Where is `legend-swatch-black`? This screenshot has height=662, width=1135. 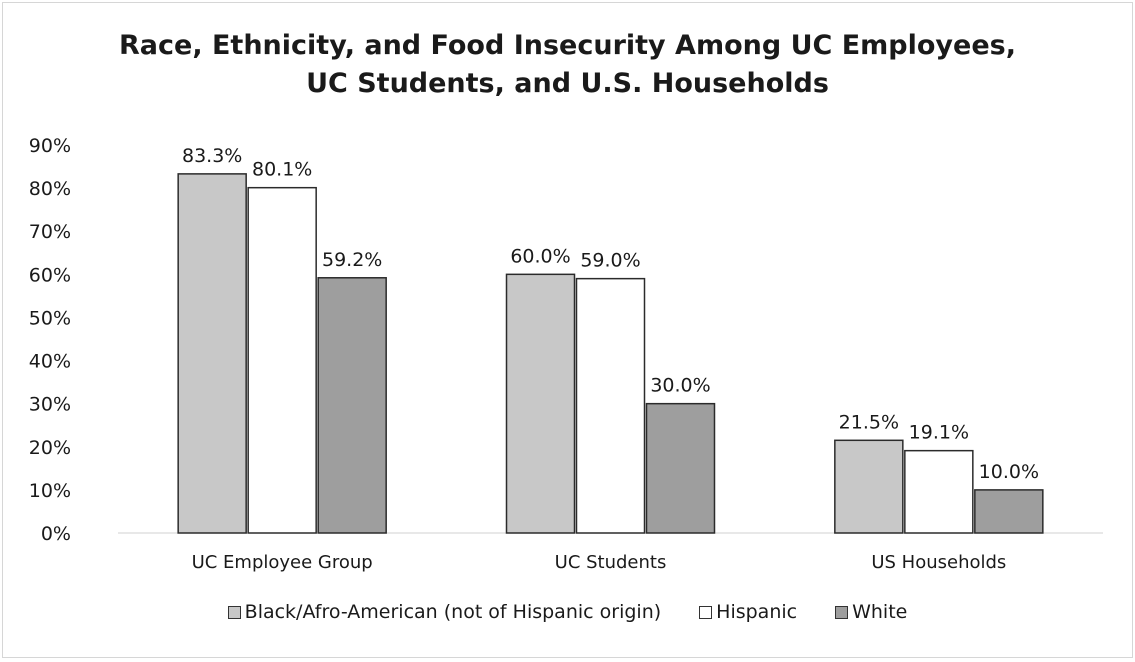
legend-swatch-black is located at coordinates (234, 612).